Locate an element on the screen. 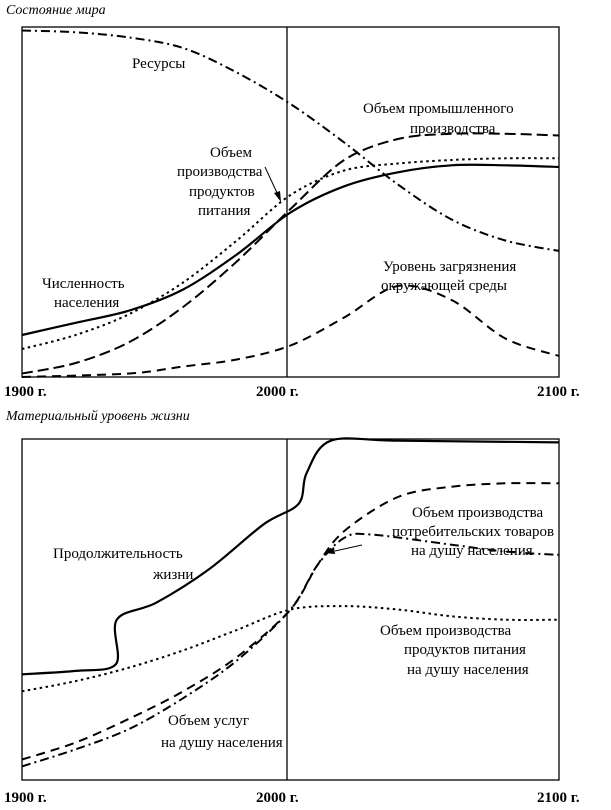  label-industry-line2: производства is located at coordinates (453, 129).